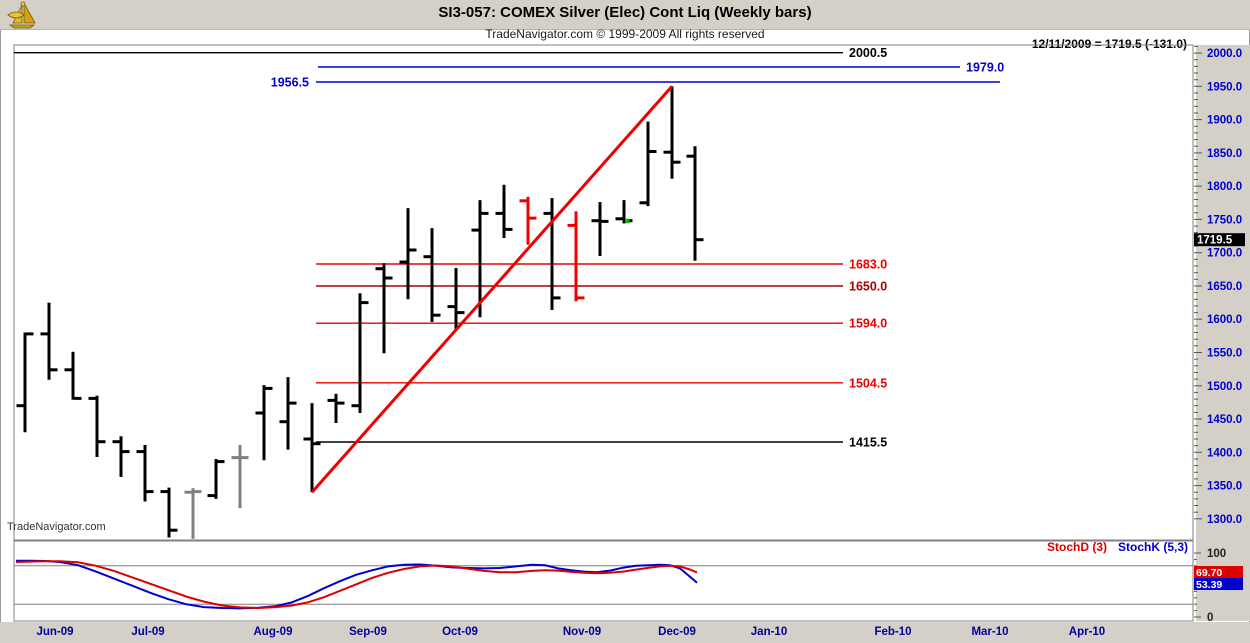  Describe the element at coordinates (677, 632) in the screenshot. I see `month-axis-label: Dec-09` at that location.